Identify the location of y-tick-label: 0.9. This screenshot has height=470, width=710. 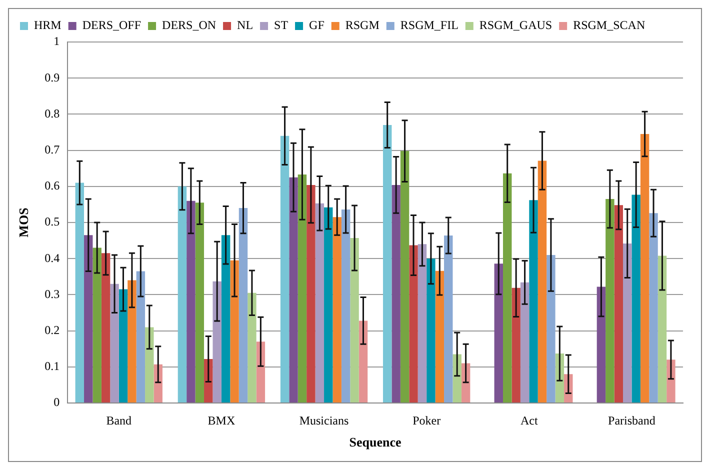
(52, 77).